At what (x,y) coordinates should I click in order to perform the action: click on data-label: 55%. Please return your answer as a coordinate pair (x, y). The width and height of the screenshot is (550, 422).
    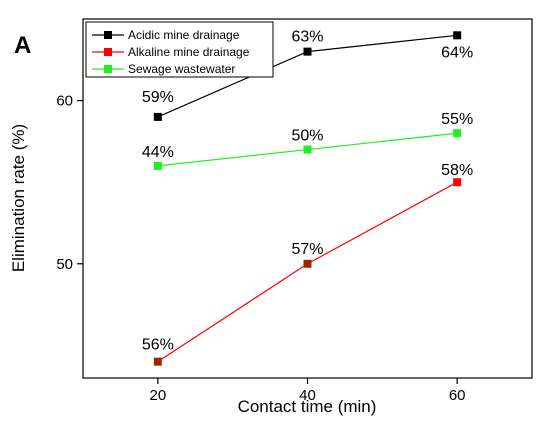
    Looking at the image, I should click on (457, 119).